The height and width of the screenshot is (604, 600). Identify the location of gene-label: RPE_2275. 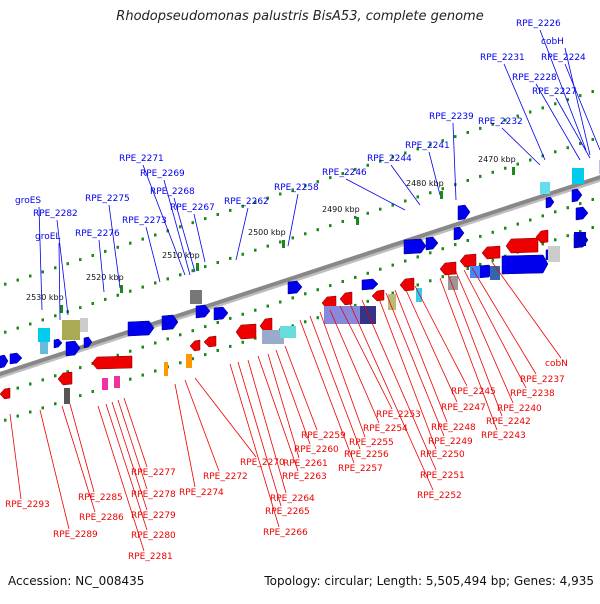
(107, 199).